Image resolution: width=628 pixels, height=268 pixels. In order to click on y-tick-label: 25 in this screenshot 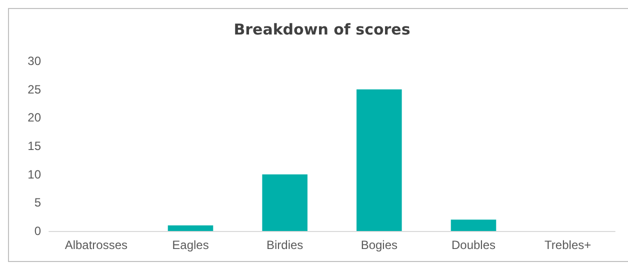, I will do `click(35, 89)`.